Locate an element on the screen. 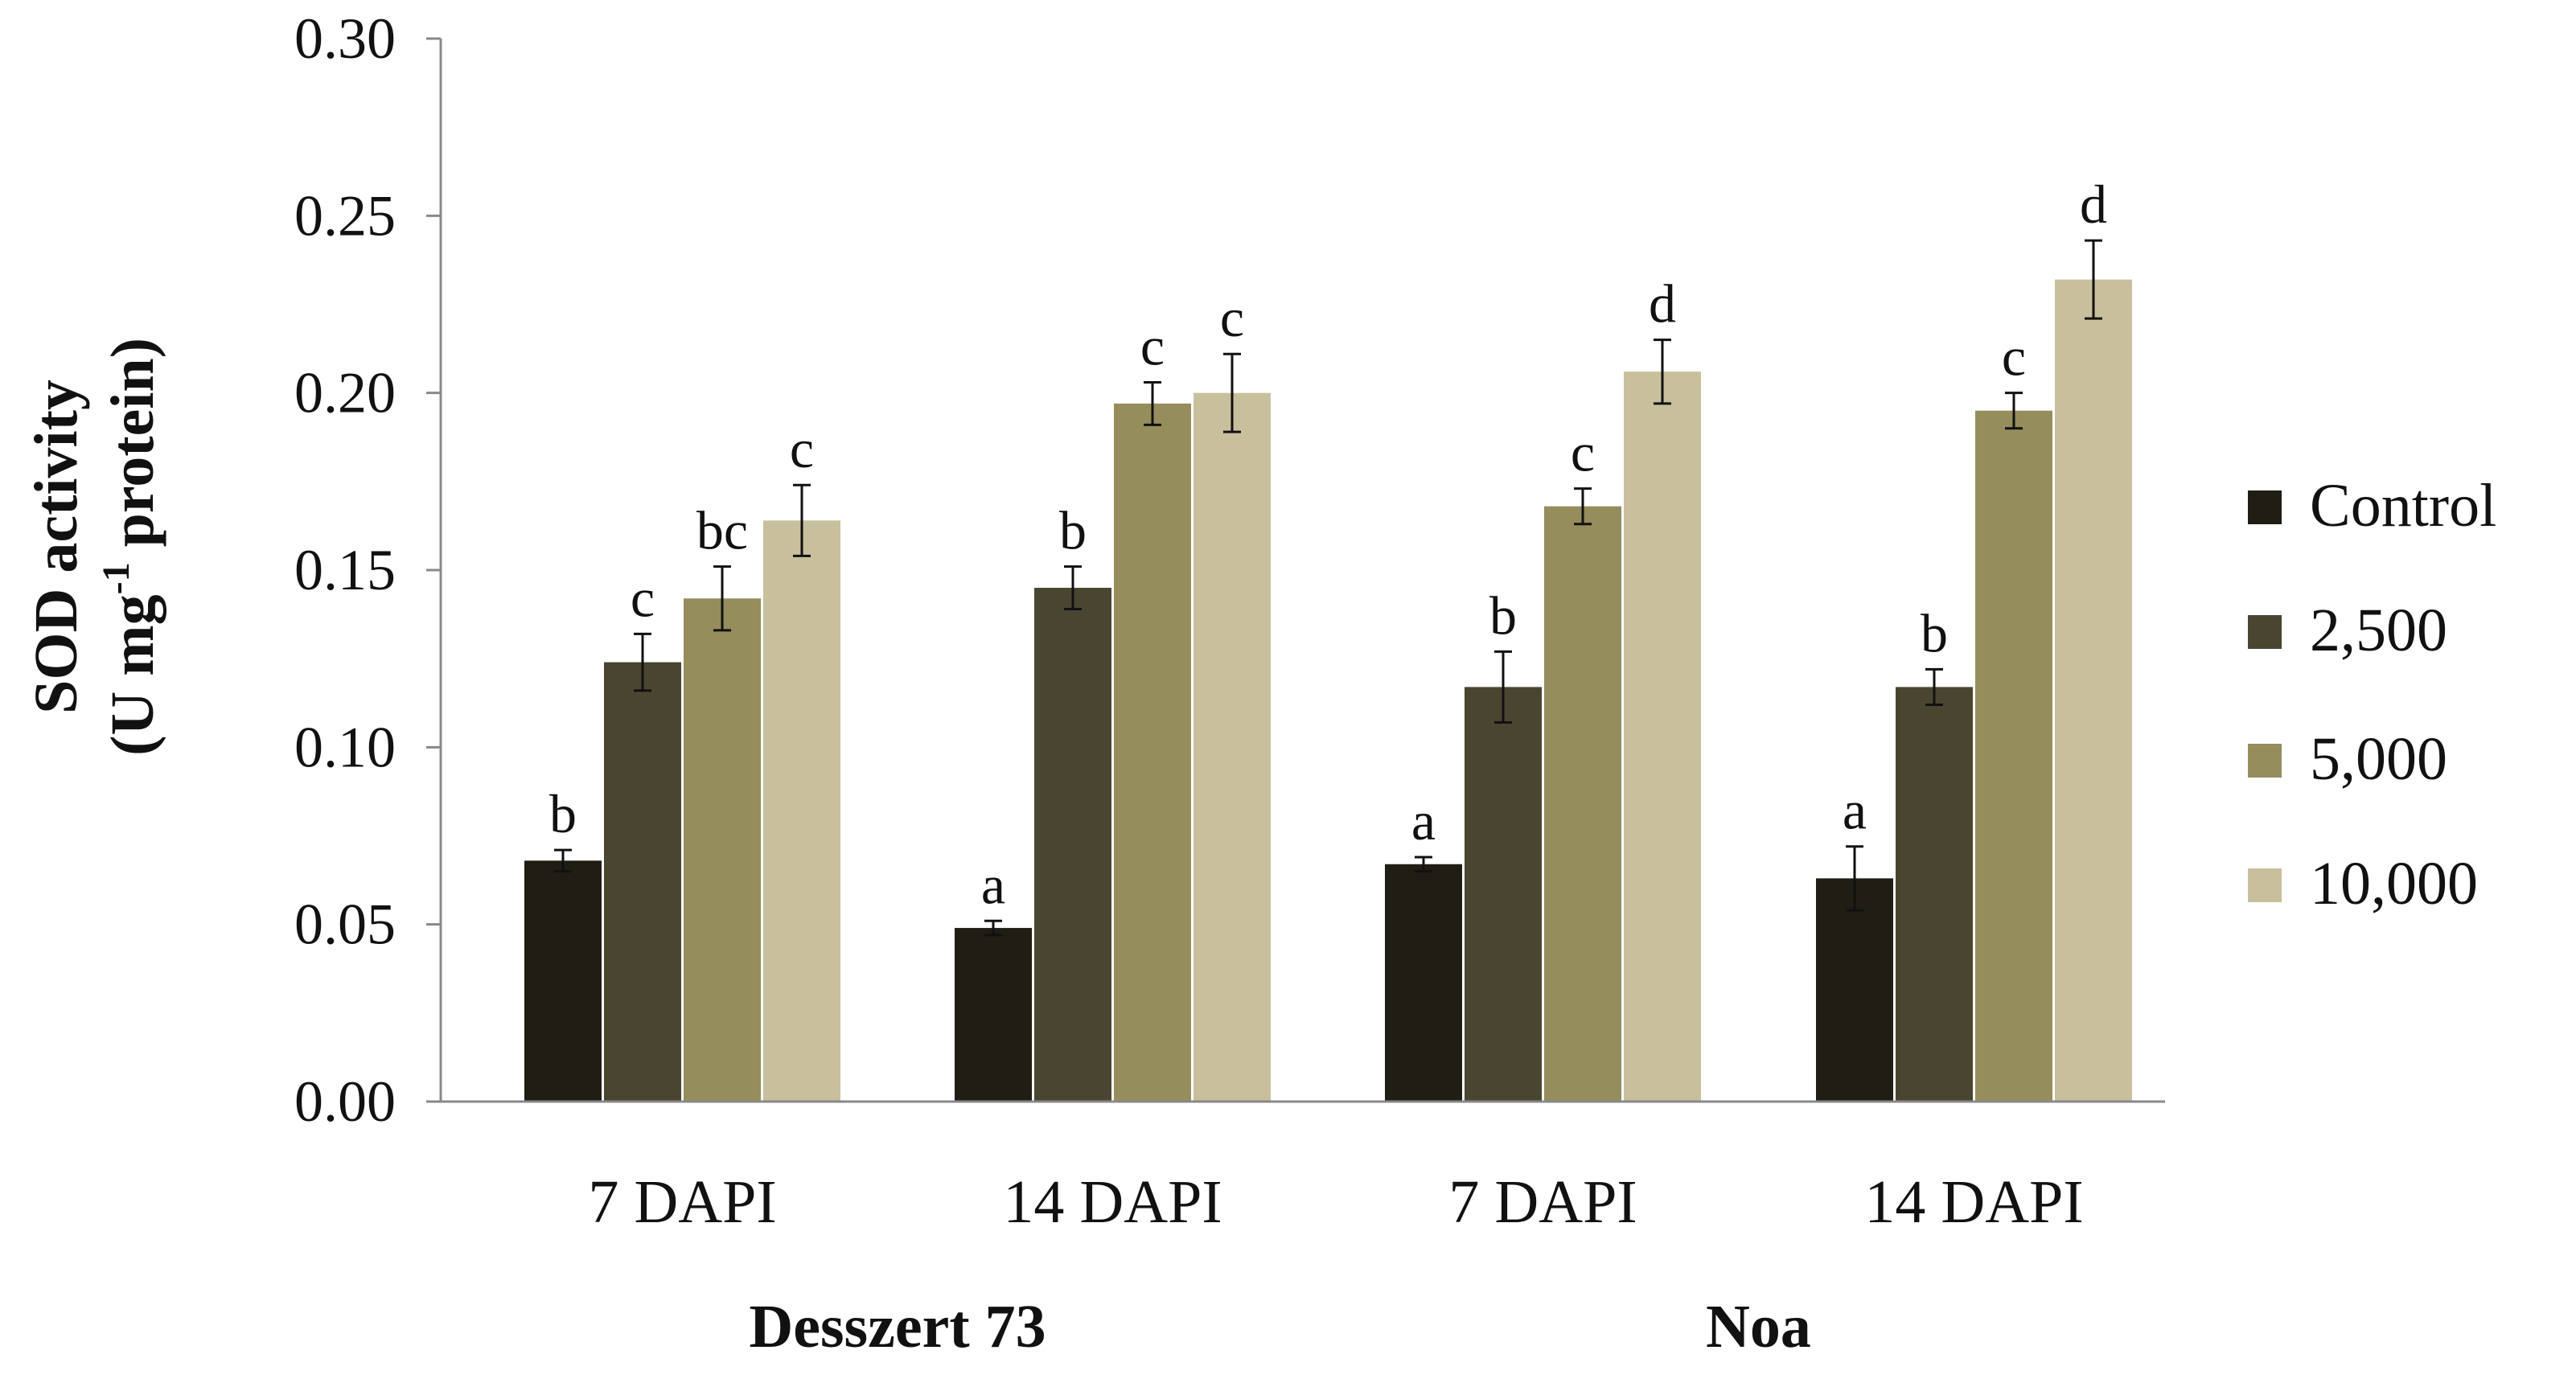 The image size is (2576, 1383). y-tick-label: 0.30 is located at coordinates (345, 38).